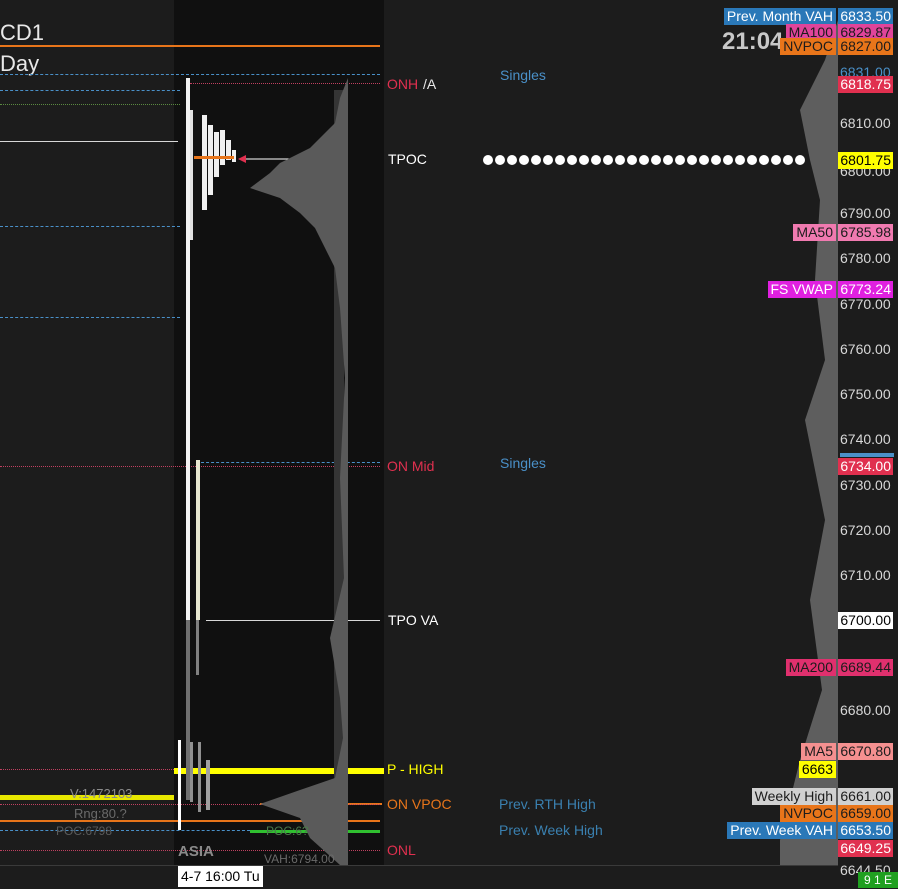  What do you see at coordinates (403, 84) in the screenshot?
I see `onh-label: ONH` at bounding box center [403, 84].